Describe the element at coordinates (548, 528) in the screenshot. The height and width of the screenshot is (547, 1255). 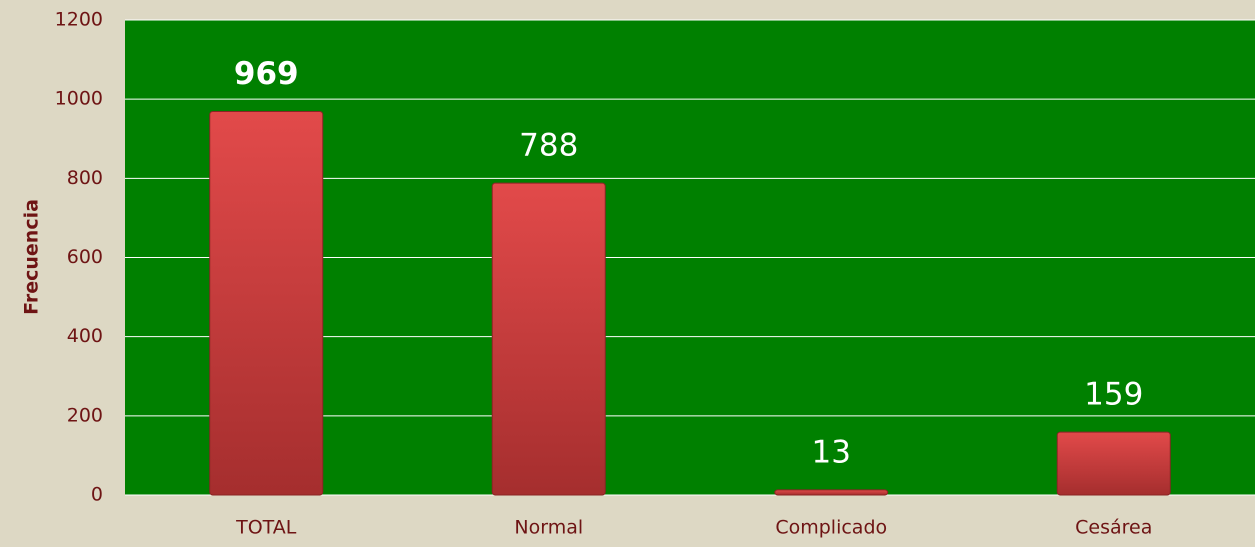
I see `x-tick-label: Normal` at that location.